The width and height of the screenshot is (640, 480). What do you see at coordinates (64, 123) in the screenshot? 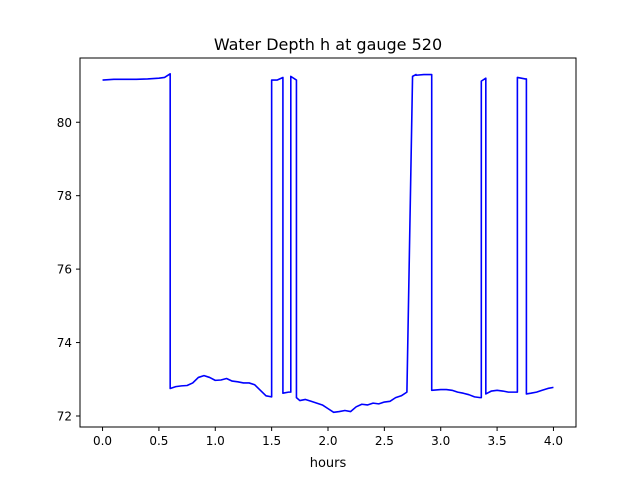
I see `y-tick-label: 80` at bounding box center [64, 123].